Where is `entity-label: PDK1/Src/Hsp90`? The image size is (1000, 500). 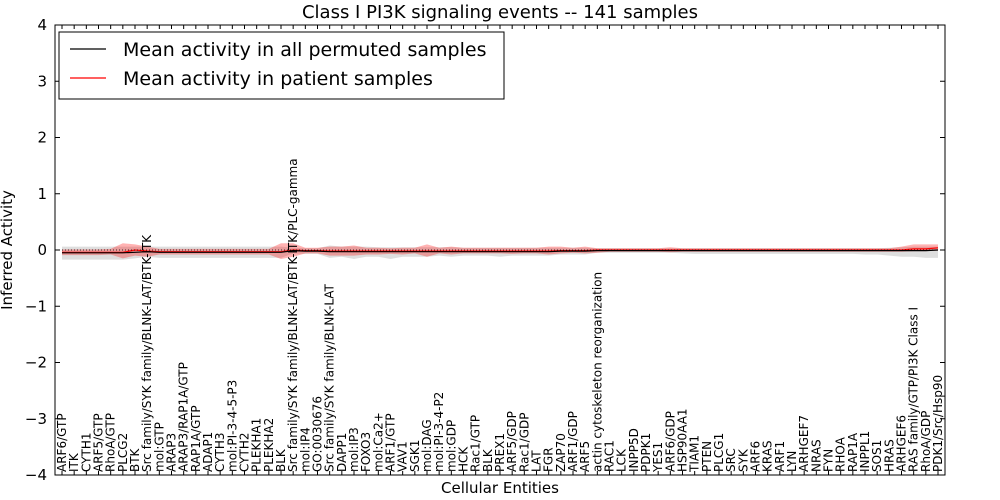 entity-label: PDK1/Src/Hsp90 is located at coordinates (938, 423).